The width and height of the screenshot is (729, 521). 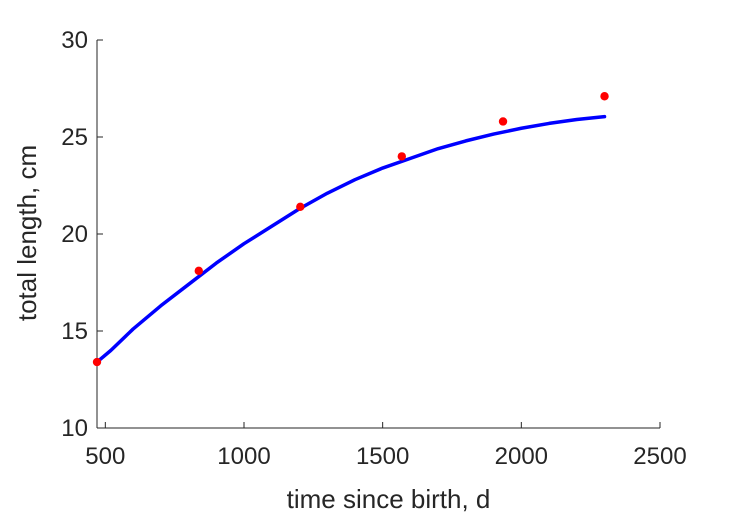 I want to click on x-tick-label: 1500, so click(x=382, y=456).